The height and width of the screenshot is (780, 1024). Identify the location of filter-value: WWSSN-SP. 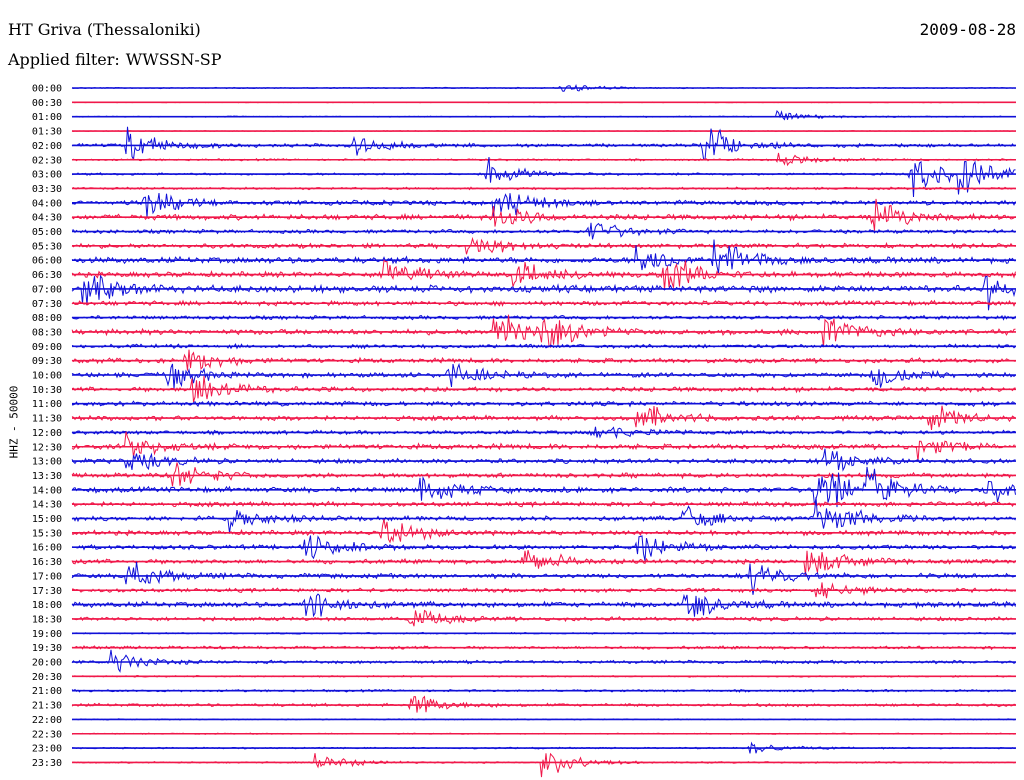
(173, 59).